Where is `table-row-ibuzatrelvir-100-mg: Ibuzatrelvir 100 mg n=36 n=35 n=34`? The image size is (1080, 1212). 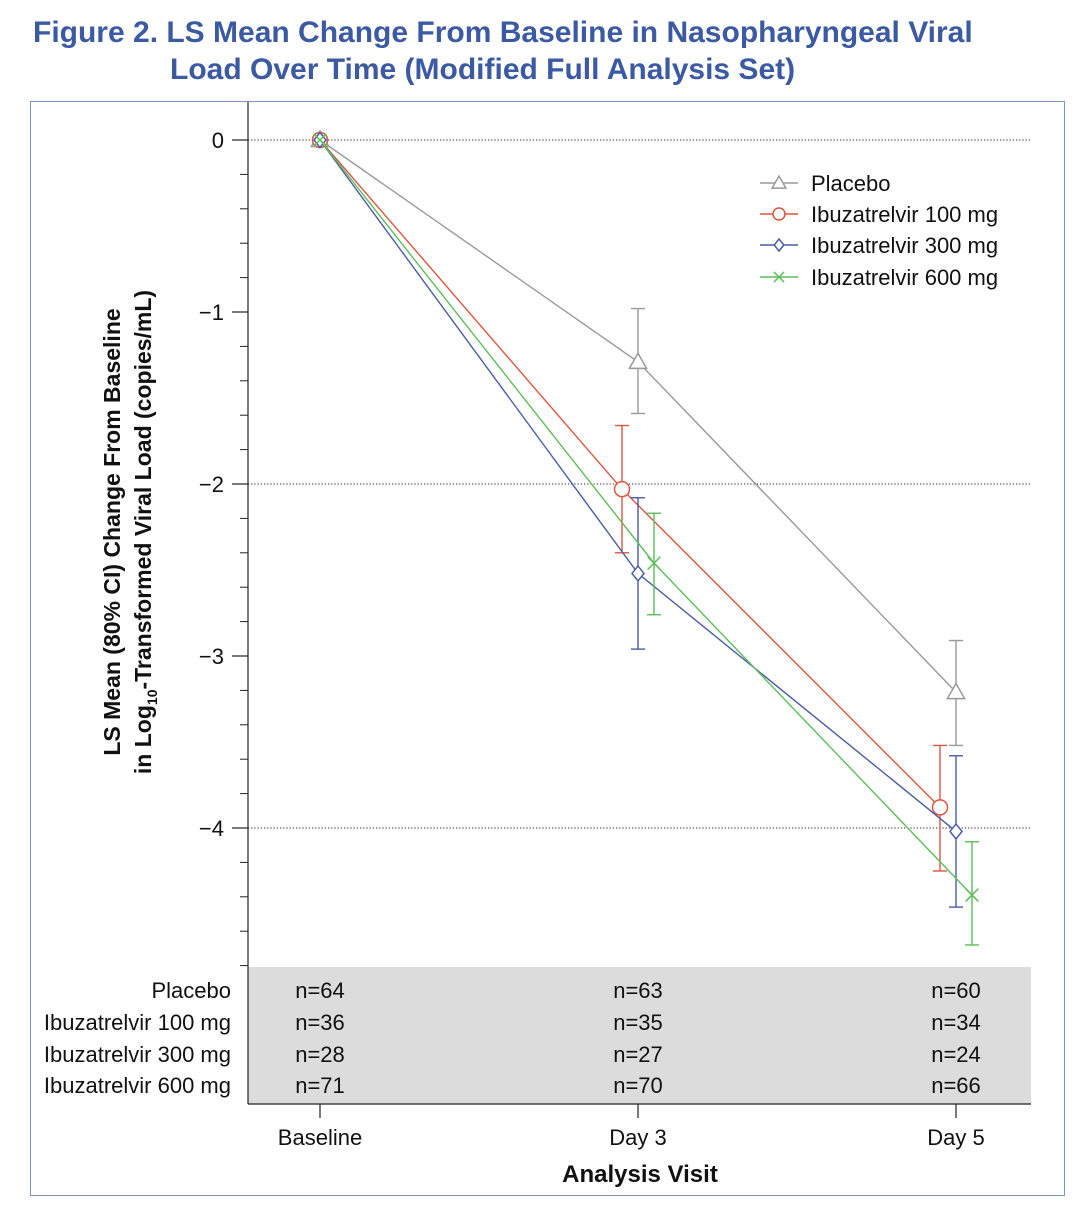
table-row-ibuzatrelvir-100-mg: Ibuzatrelvir 100 mg n=36 n=35 n=34 is located at coordinates (512, 1022).